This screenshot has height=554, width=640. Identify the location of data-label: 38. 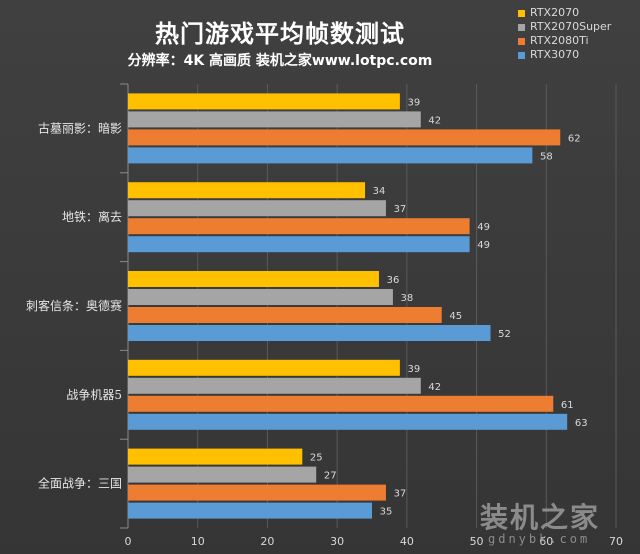
(407, 298).